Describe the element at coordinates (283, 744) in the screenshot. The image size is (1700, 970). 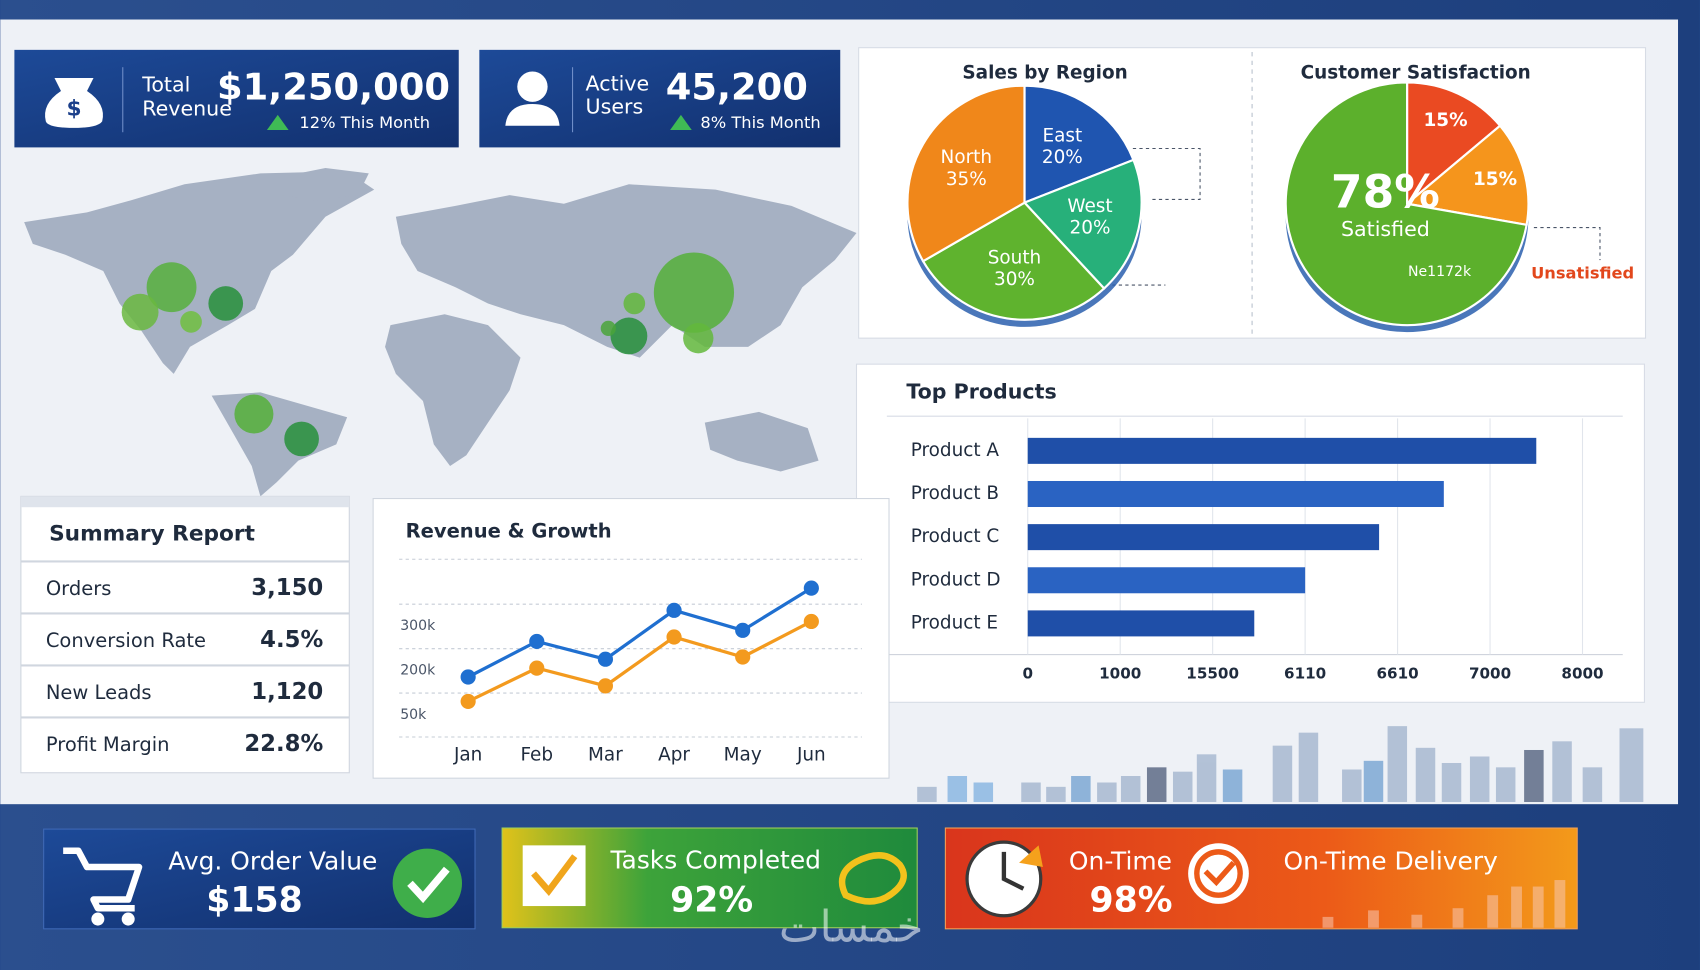
I see `row-value: 22.8%` at that location.